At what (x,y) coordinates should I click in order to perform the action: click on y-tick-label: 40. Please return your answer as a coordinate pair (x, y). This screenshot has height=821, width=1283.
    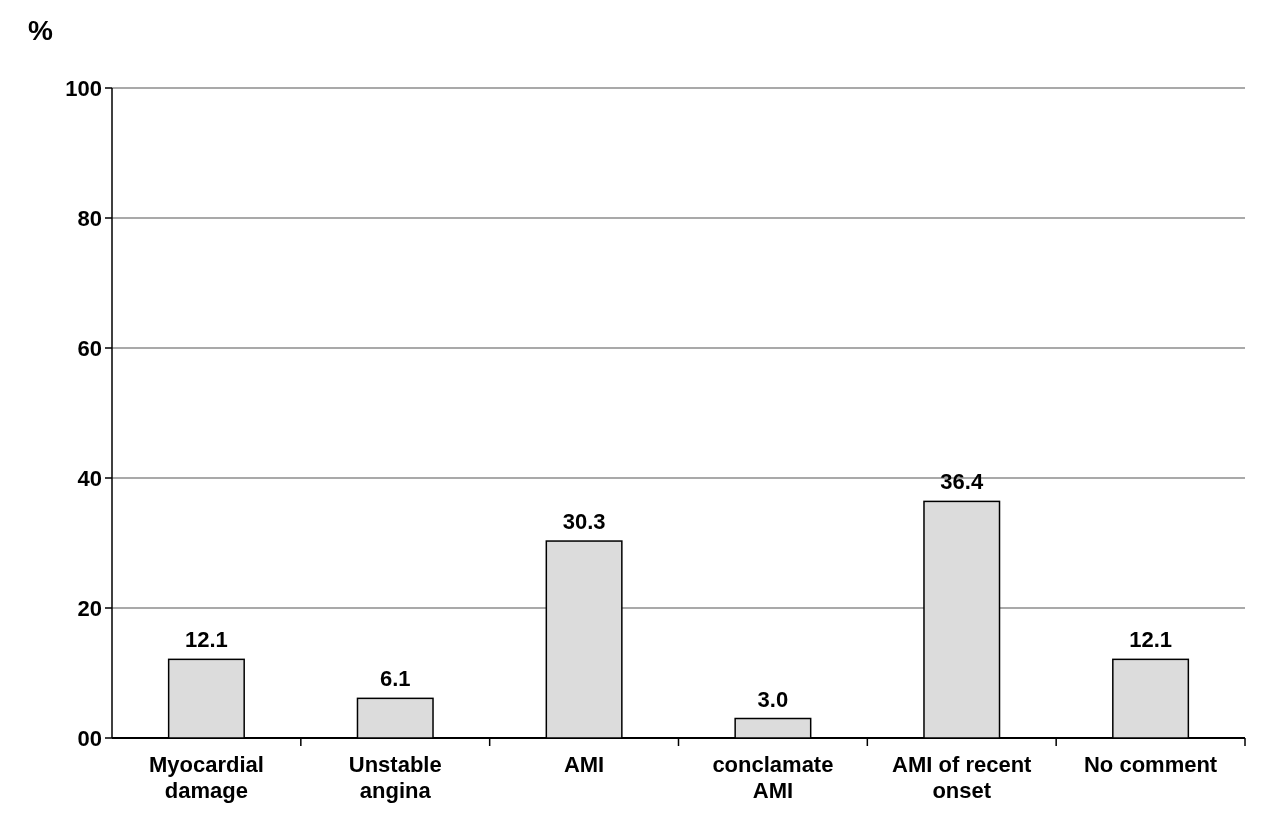
    Looking at the image, I should click on (89, 478).